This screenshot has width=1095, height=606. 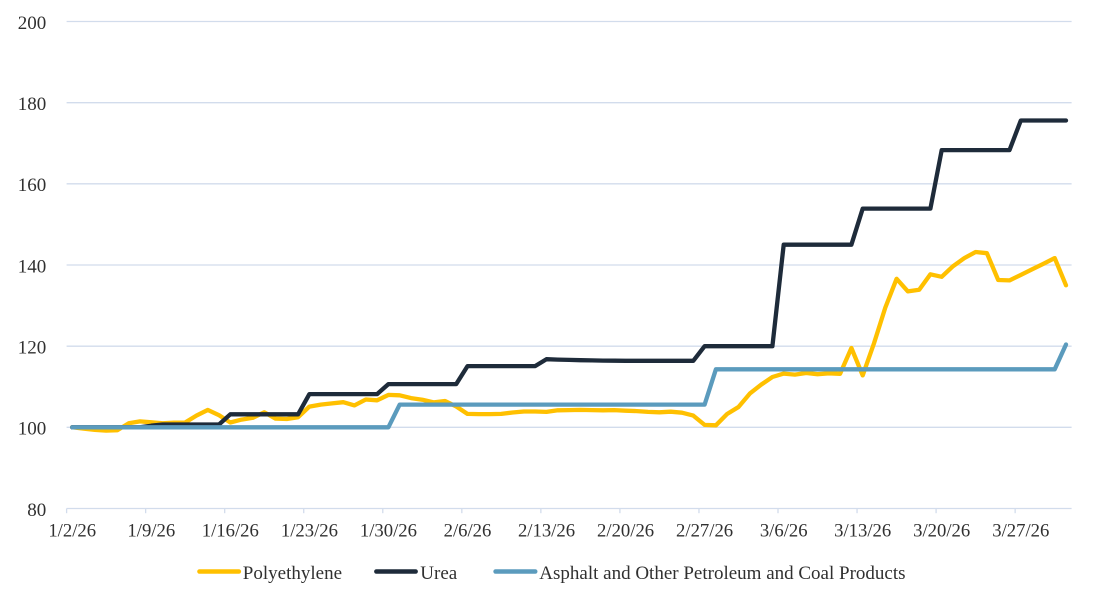 What do you see at coordinates (32, 429) in the screenshot?
I see `svg-text: 100` at bounding box center [32, 429].